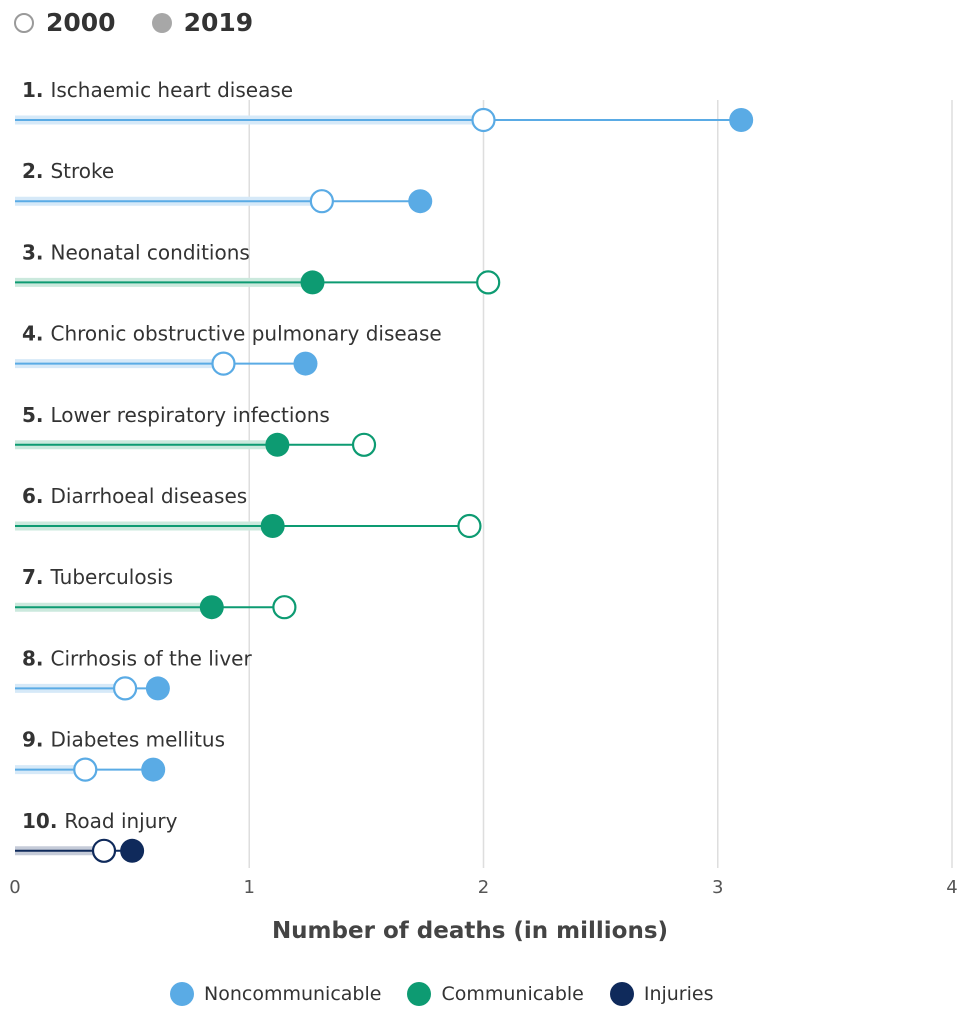 The height and width of the screenshot is (1011, 957). Describe the element at coordinates (245, 334) in the screenshot. I see `row-name: Chronic obstructive pulmonary disease` at that location.